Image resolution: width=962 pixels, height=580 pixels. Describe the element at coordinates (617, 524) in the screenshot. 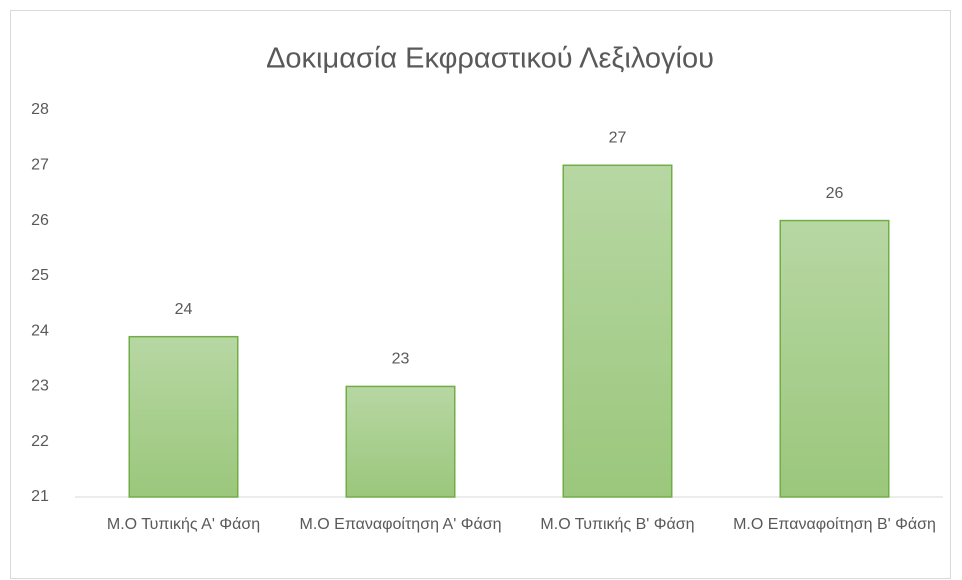

I see `x-tick-label: Μ.Ο Τυπικής Β' Φάση` at that location.